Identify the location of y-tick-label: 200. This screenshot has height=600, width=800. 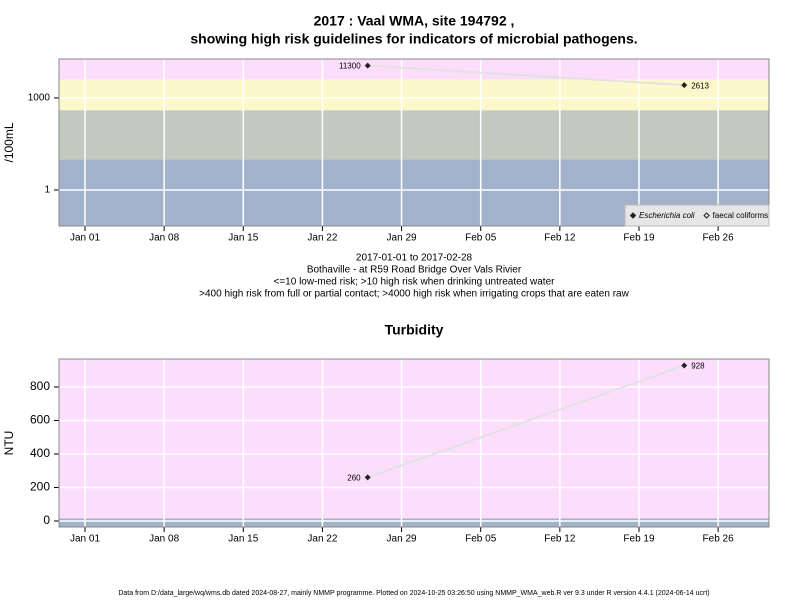
(40, 487).